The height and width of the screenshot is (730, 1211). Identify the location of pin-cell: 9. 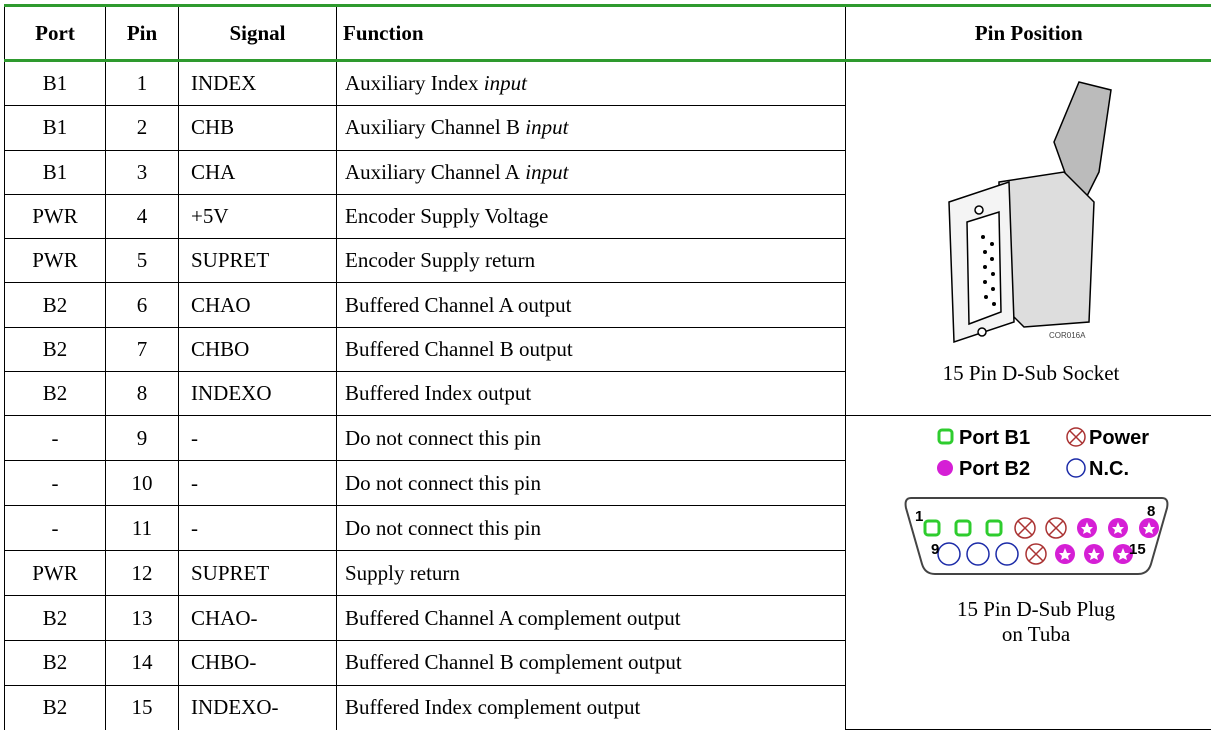
(142, 438).